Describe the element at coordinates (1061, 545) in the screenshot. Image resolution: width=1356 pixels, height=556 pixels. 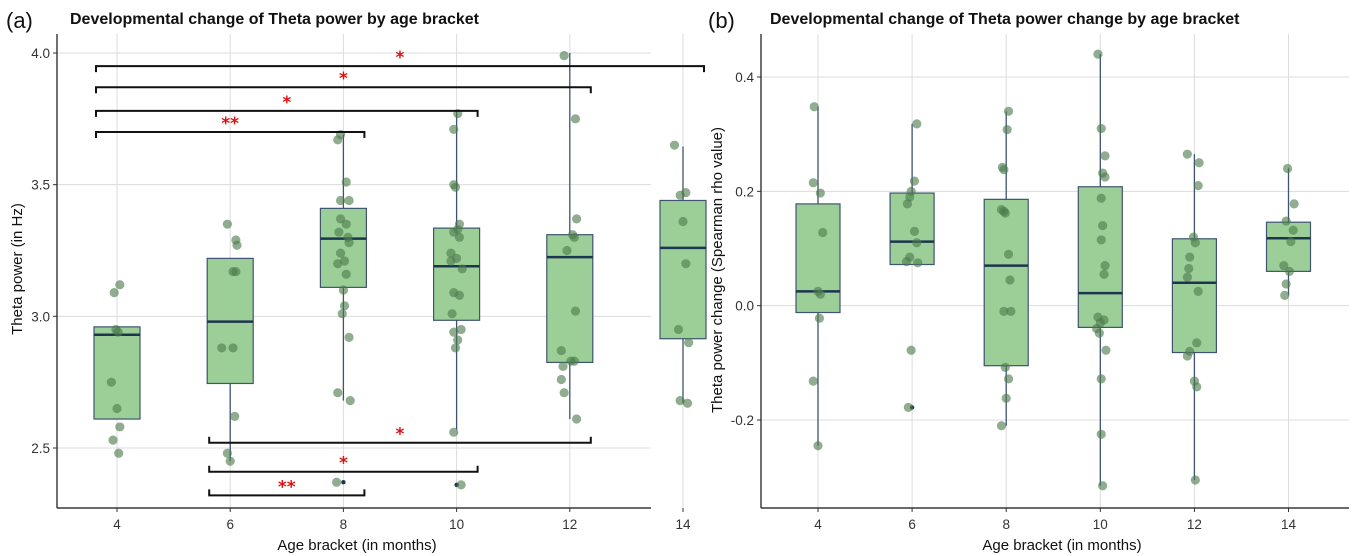
I see `panel-b-x-axis-title: Age bracket (in months)` at that location.